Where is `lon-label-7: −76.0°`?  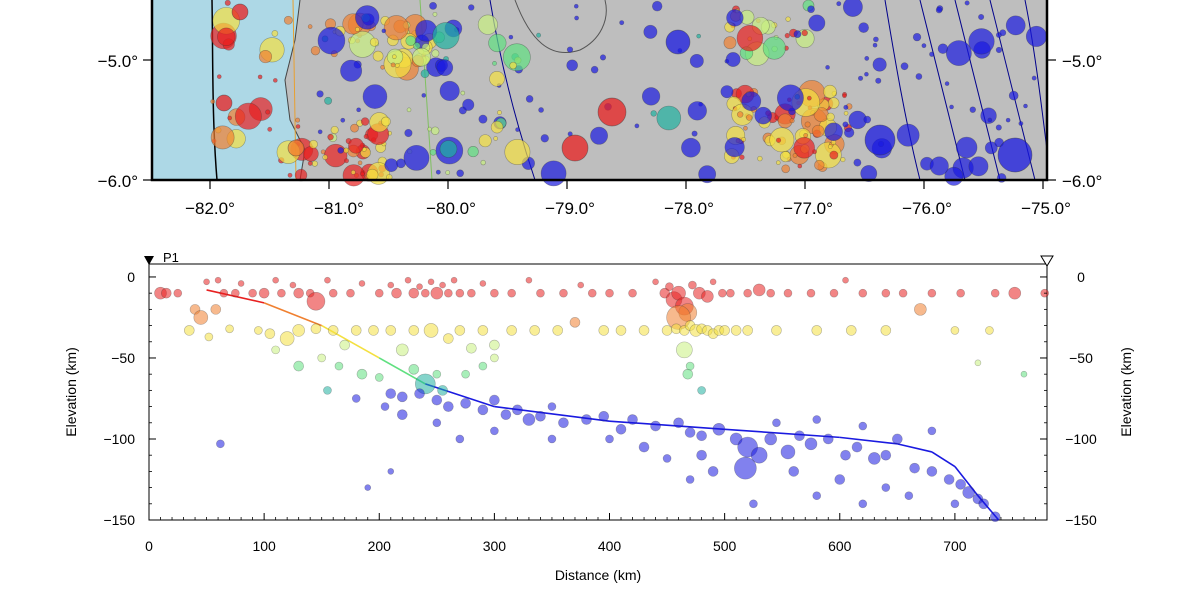
lon-label-7: −76.0° is located at coordinates (927, 208).